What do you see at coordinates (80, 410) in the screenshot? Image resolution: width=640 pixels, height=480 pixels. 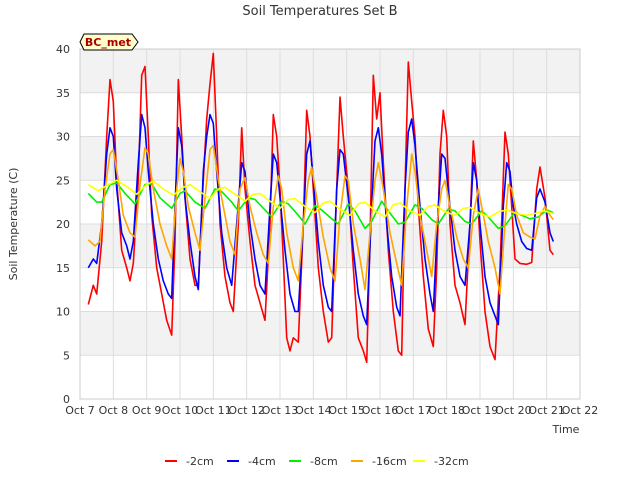 I see `x-tick-label: Oct 7` at bounding box center [80, 410].